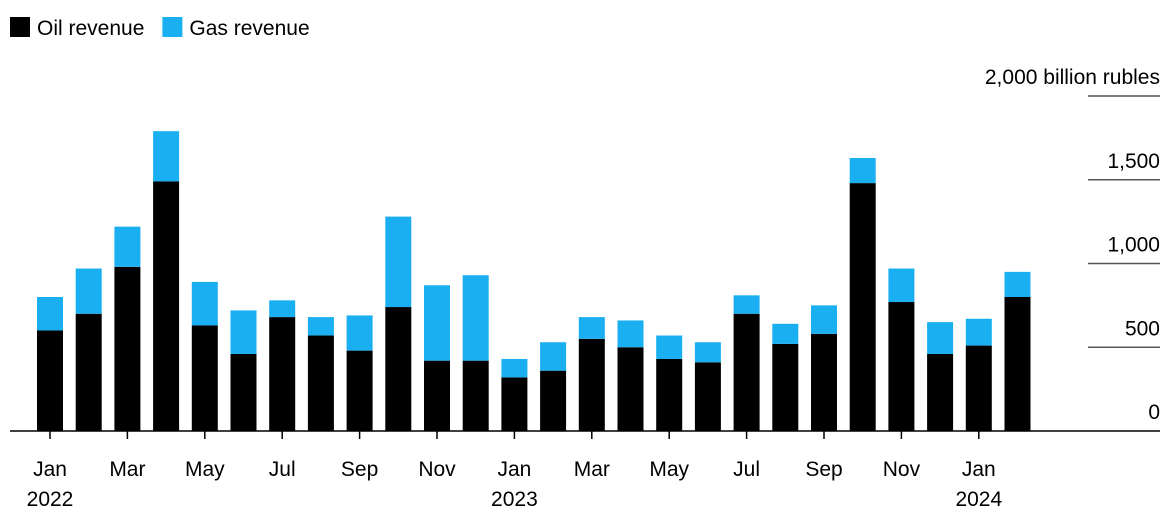 Image resolution: width=1165 pixels, height=516 pixels. What do you see at coordinates (1154, 412) in the screenshot?
I see `y-tick-label: 0` at bounding box center [1154, 412].